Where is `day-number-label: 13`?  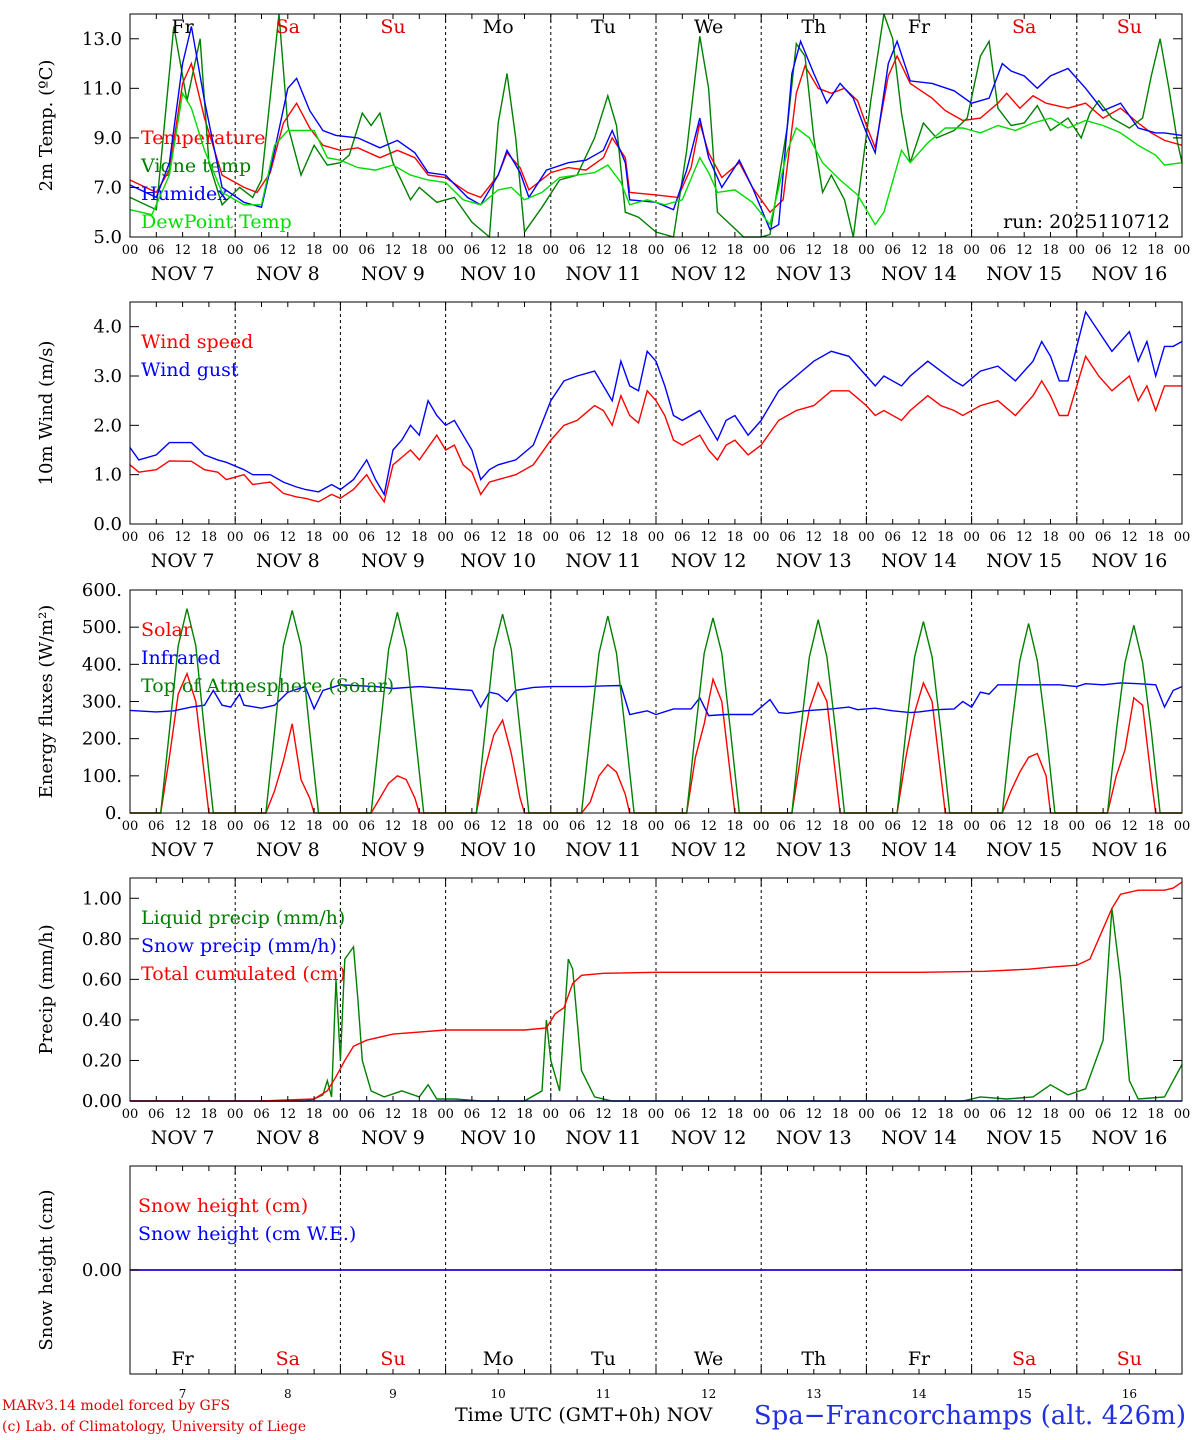 day-number-label: 13 is located at coordinates (813, 1394).